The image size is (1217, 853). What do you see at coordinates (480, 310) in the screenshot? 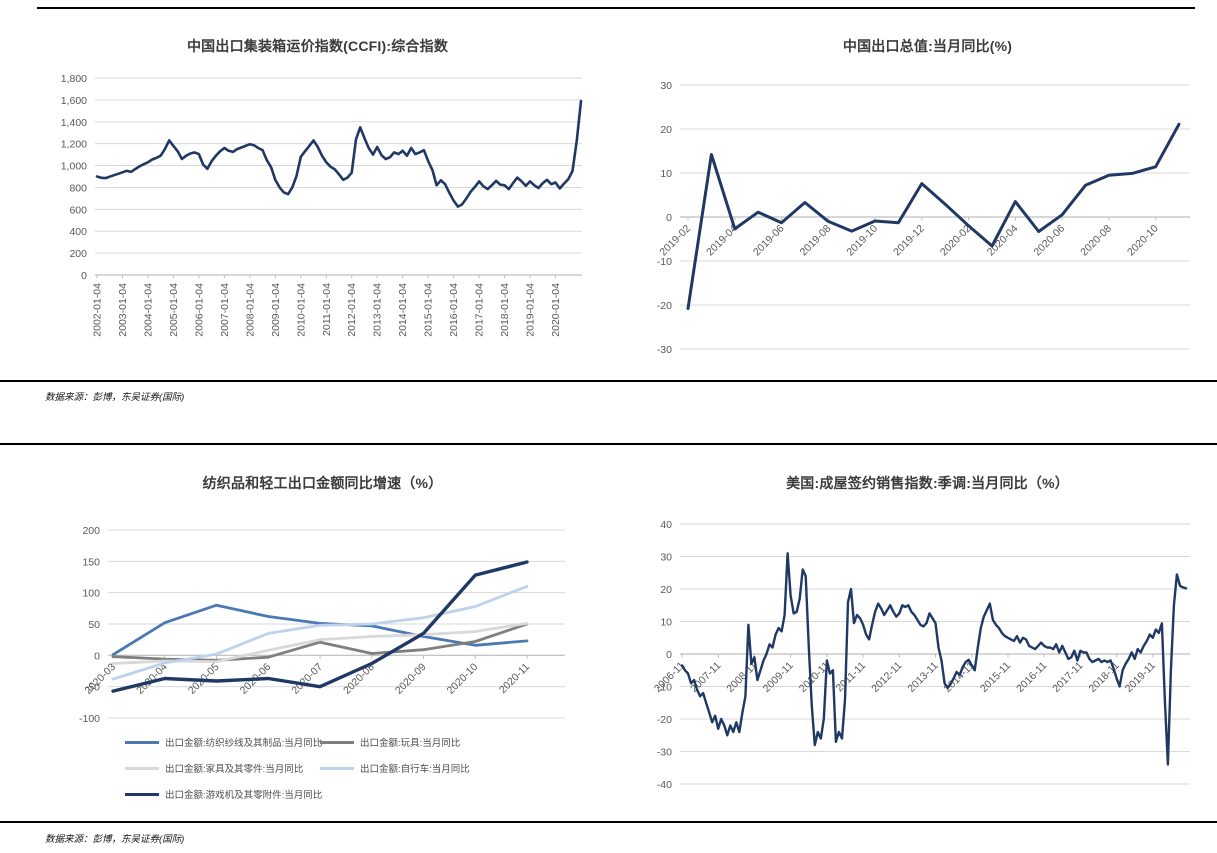
I see `svg-text: 2017-01-04` at bounding box center [480, 310].